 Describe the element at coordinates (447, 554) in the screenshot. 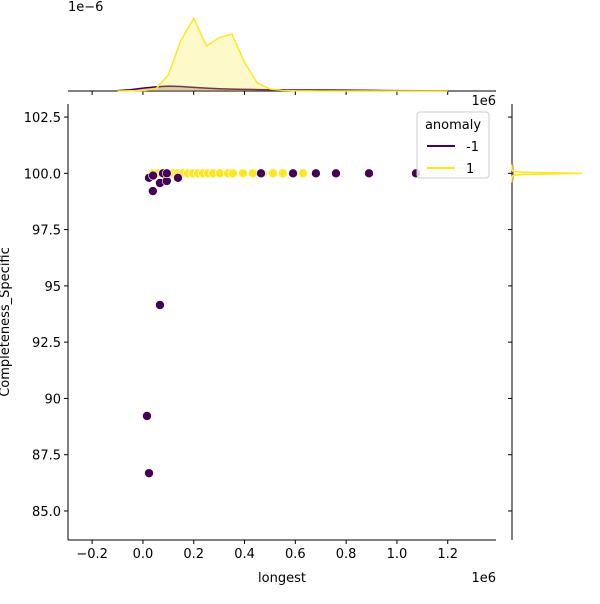

I see `x-tick-label: 1.2` at that location.